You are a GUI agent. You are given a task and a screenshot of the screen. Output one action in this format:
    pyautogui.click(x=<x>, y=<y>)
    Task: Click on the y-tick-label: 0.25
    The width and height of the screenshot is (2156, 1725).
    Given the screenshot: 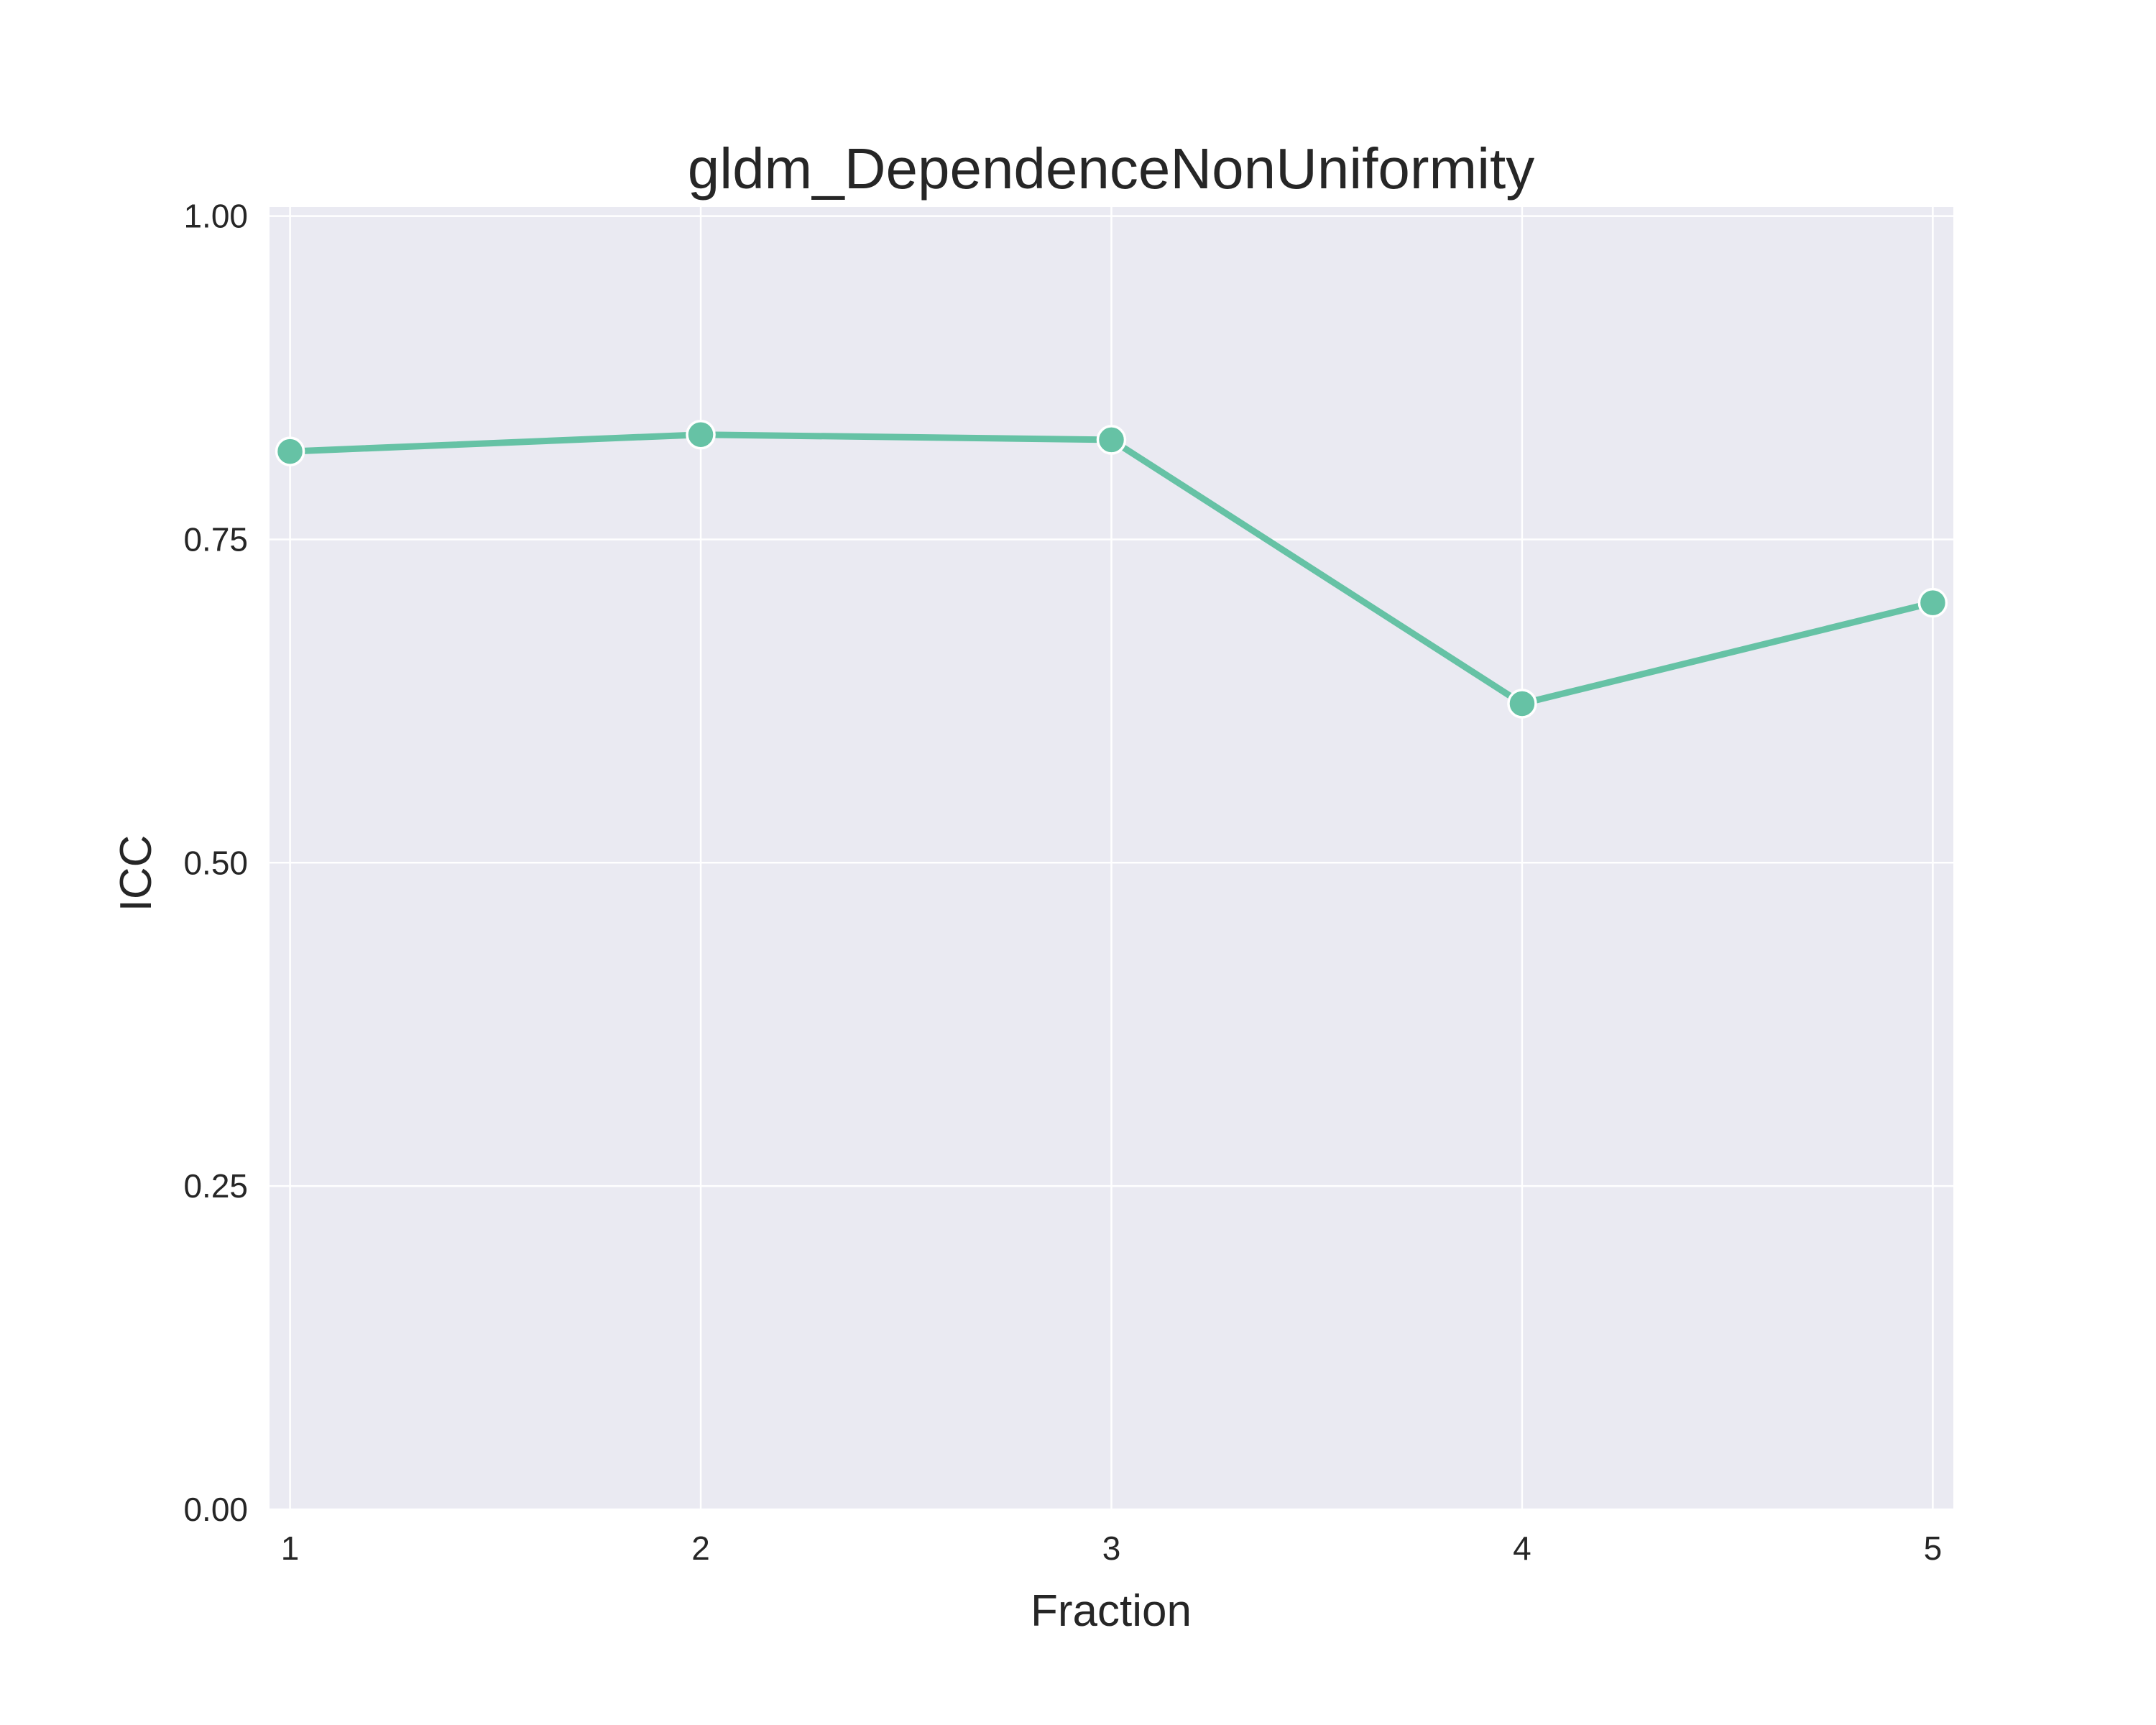 What is the action you would take?
    pyautogui.click(x=215, y=1186)
    